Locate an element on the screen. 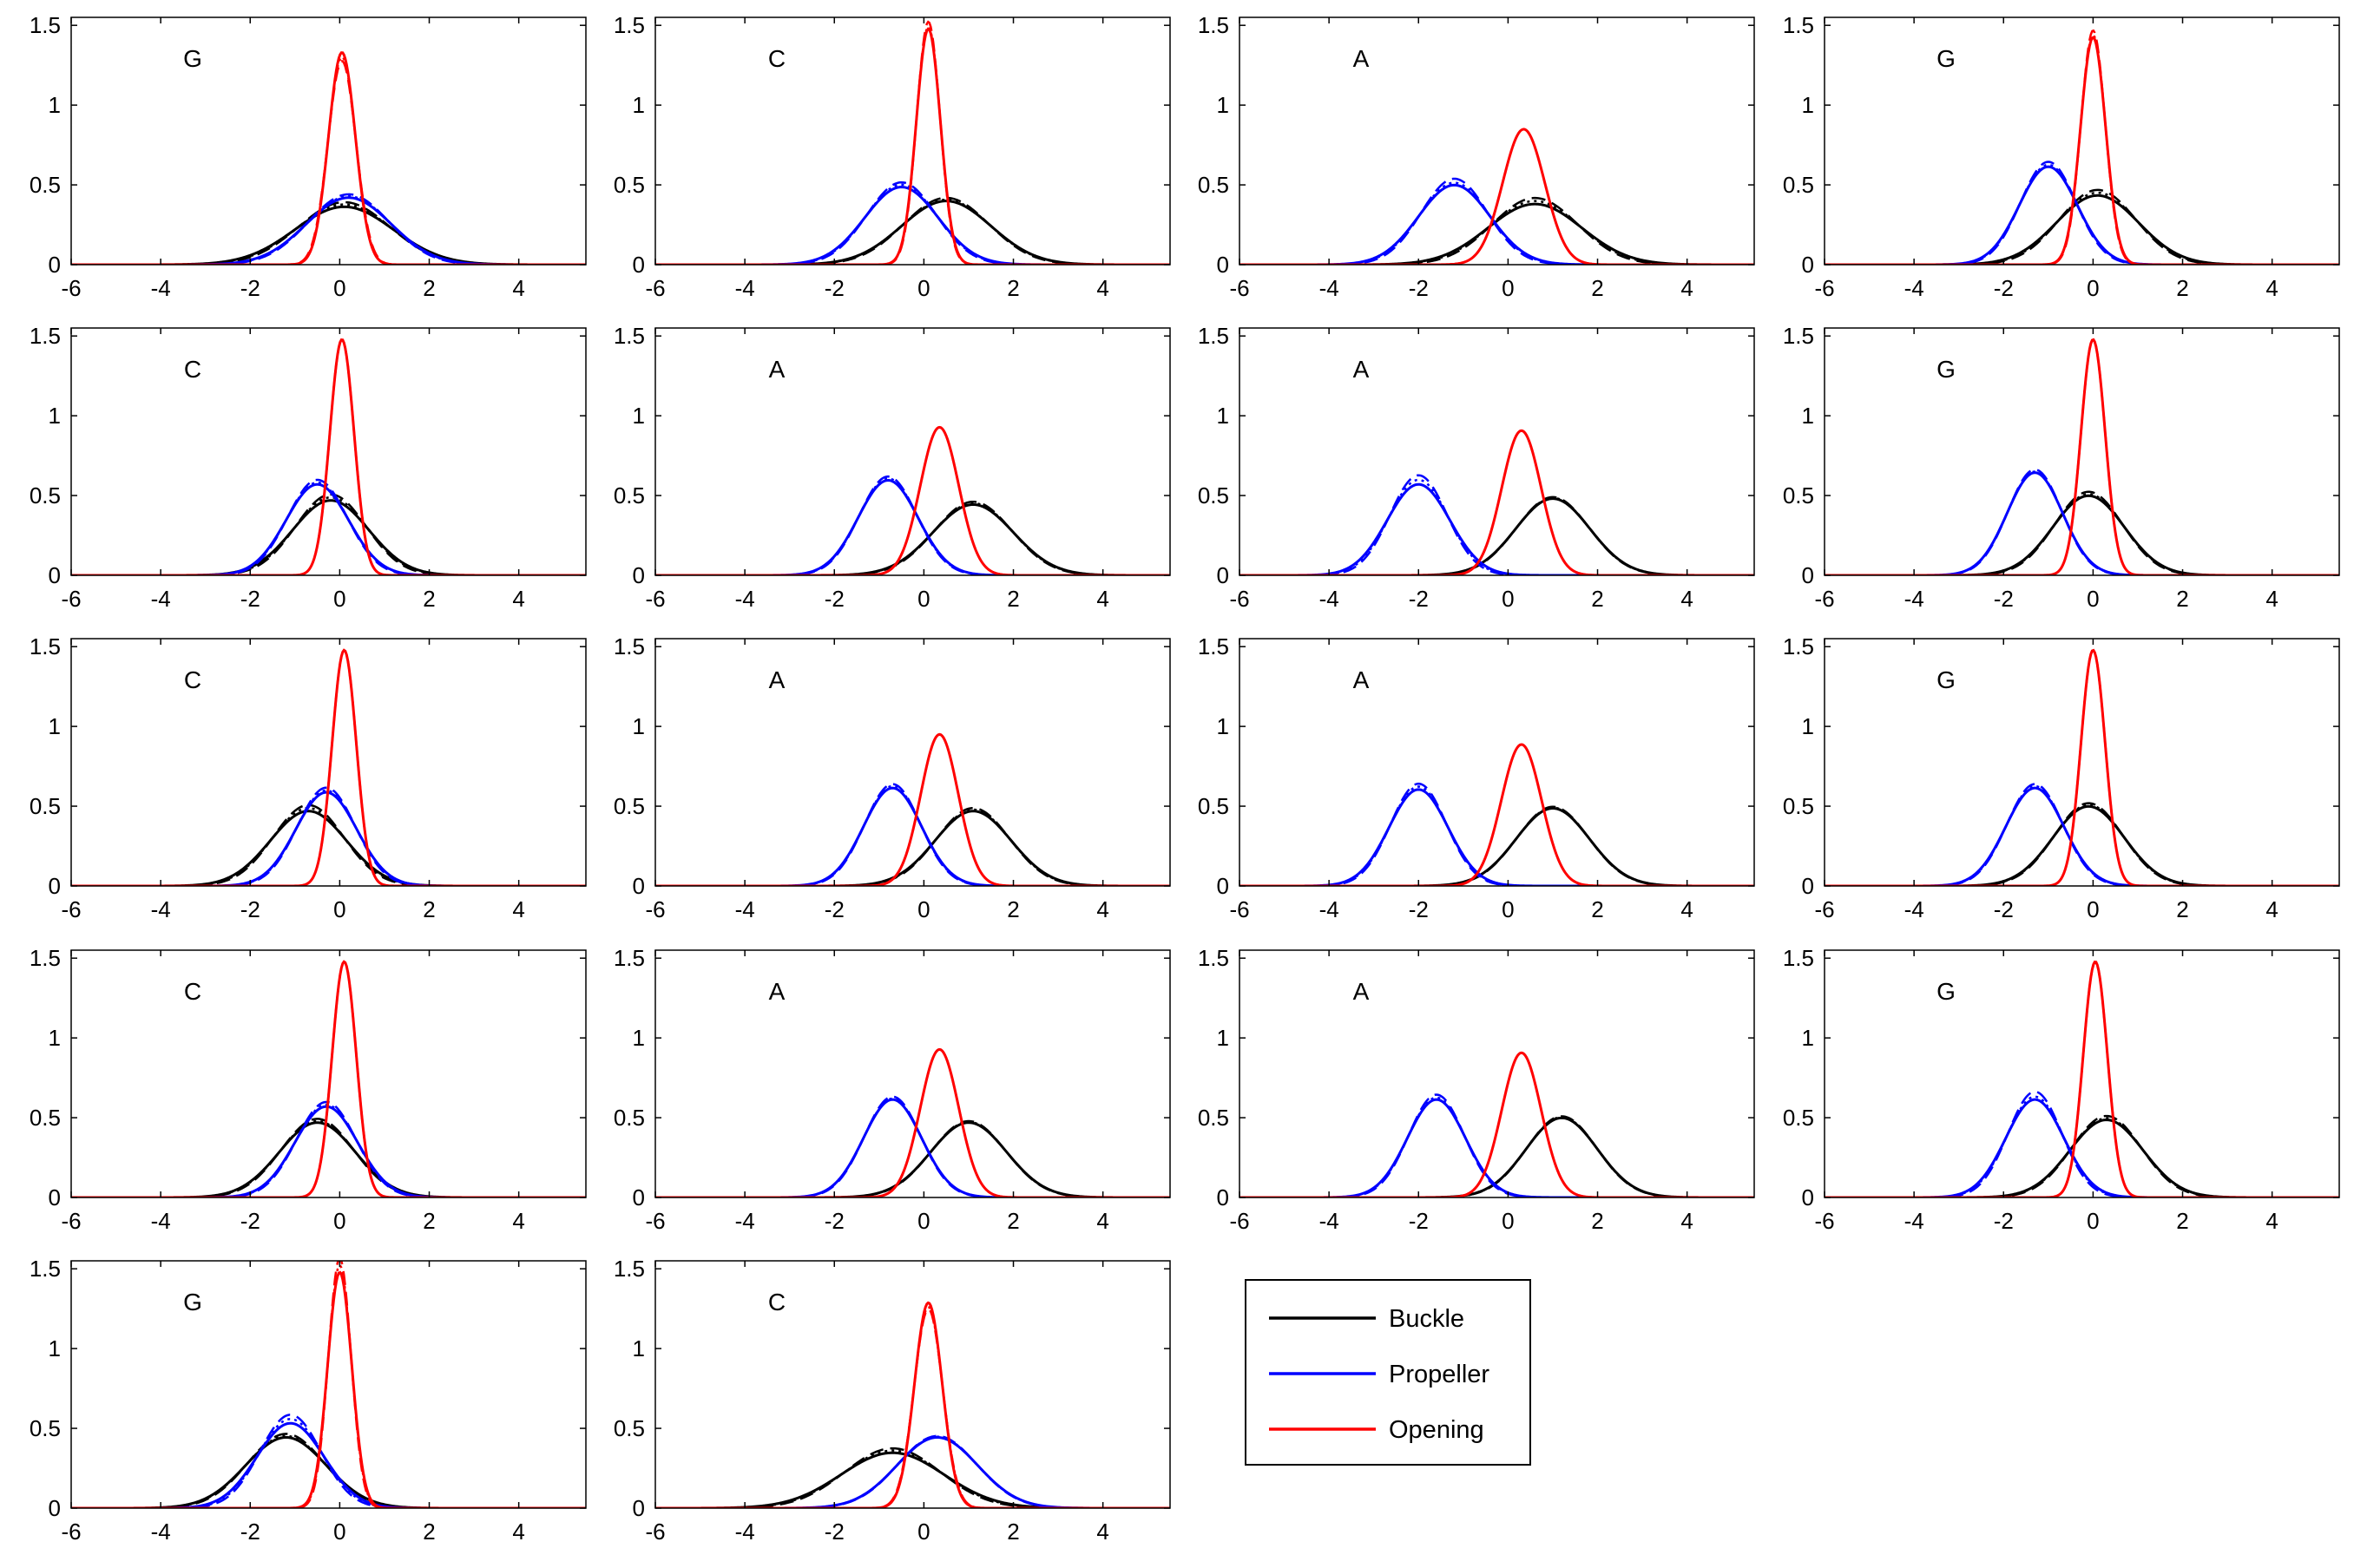 The width and height of the screenshot is (2354, 1568). panel-18: -6 -4 -2 0 2 4 0 0.5 1 1.5 C is located at coordinates (892, 1400).